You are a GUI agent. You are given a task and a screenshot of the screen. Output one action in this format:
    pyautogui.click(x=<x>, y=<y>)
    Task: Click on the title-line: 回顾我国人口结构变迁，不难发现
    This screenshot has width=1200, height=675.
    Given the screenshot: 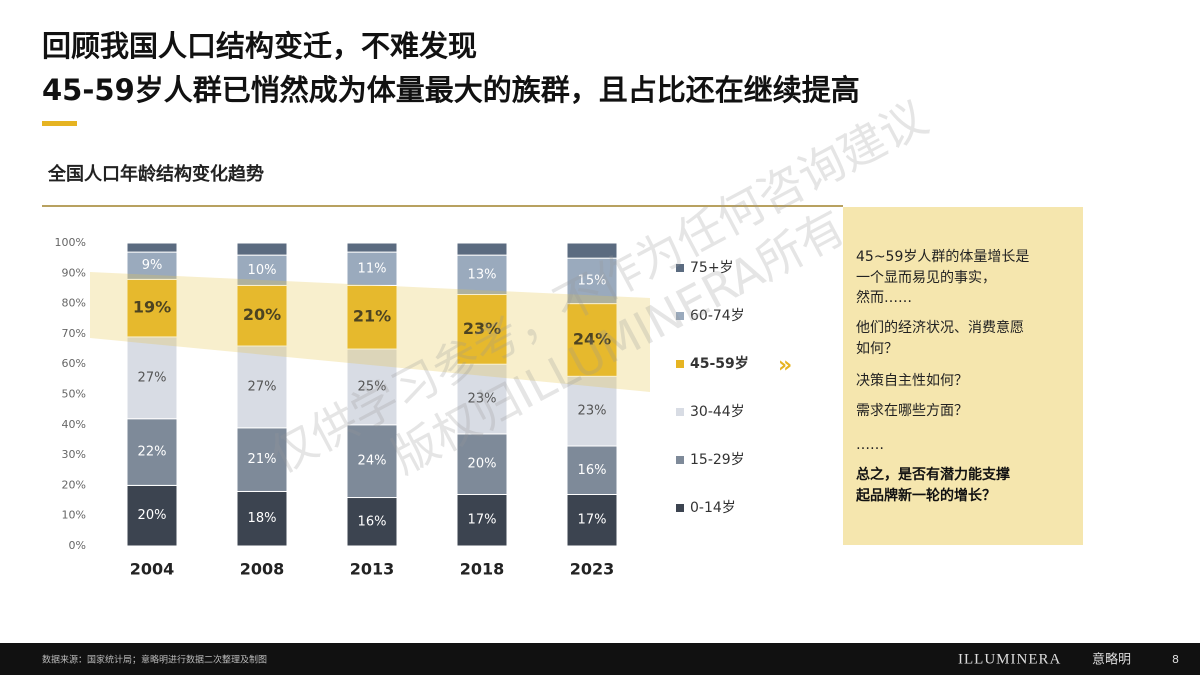 What is the action you would take?
    pyautogui.click(x=259, y=46)
    